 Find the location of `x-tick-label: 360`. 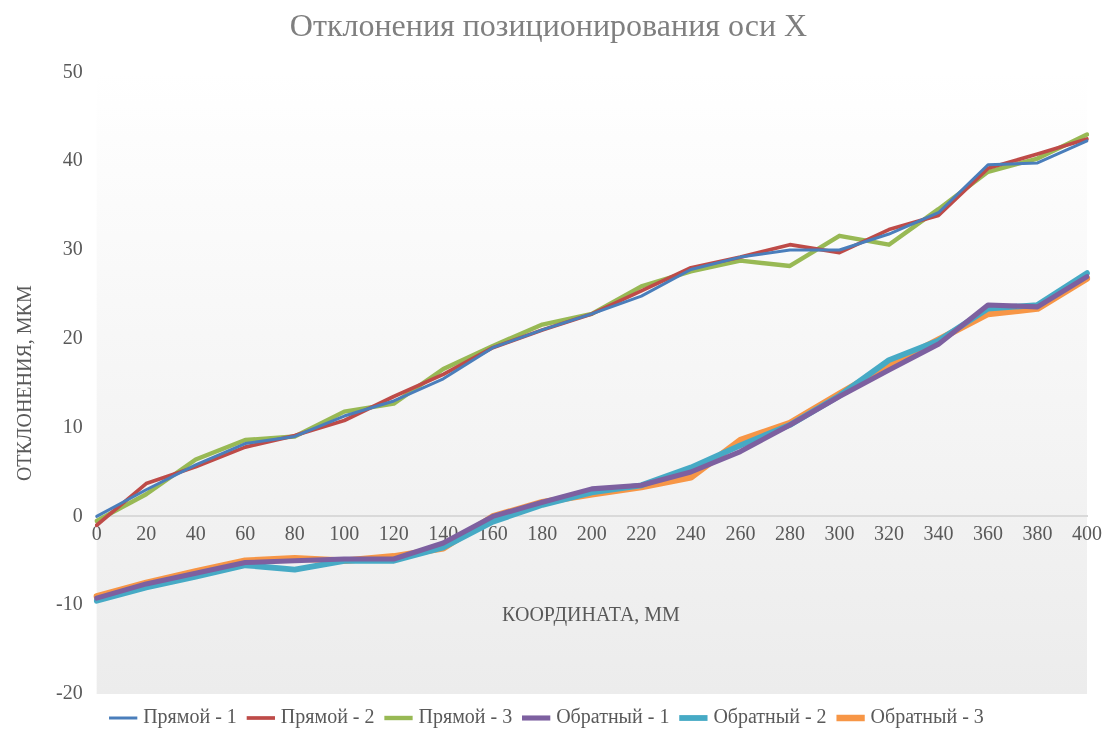

x-tick-label: 360 is located at coordinates (987, 532).